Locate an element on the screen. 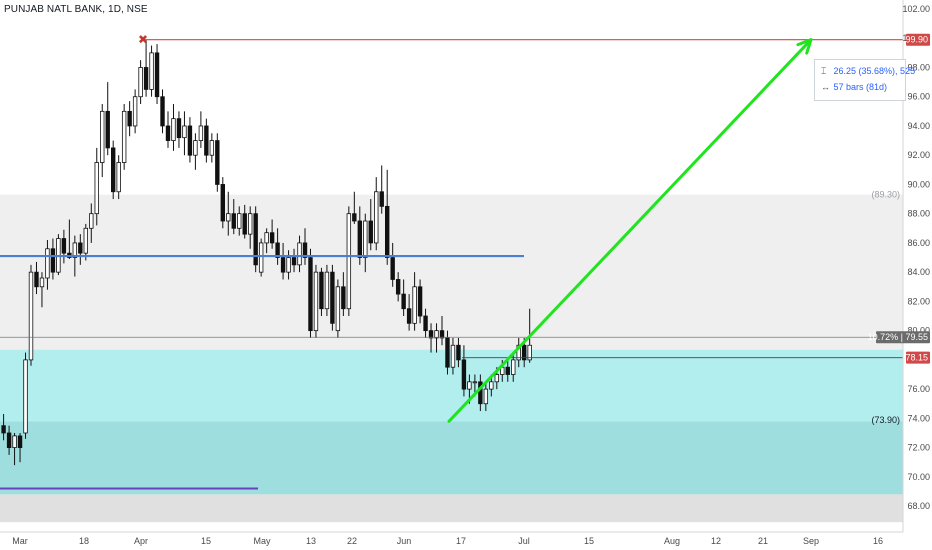 The image size is (932, 550). measure-change: 26.25 (35.68%), 525 is located at coordinates (874, 71).